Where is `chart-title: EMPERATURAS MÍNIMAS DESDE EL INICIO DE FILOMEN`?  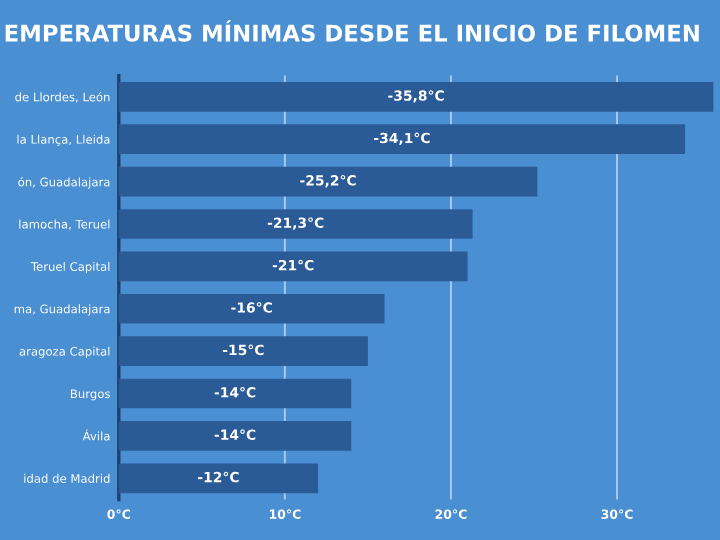 chart-title: EMPERATURAS MÍNIMAS DESDE EL INICIO DE FILOMEN is located at coordinates (352, 31).